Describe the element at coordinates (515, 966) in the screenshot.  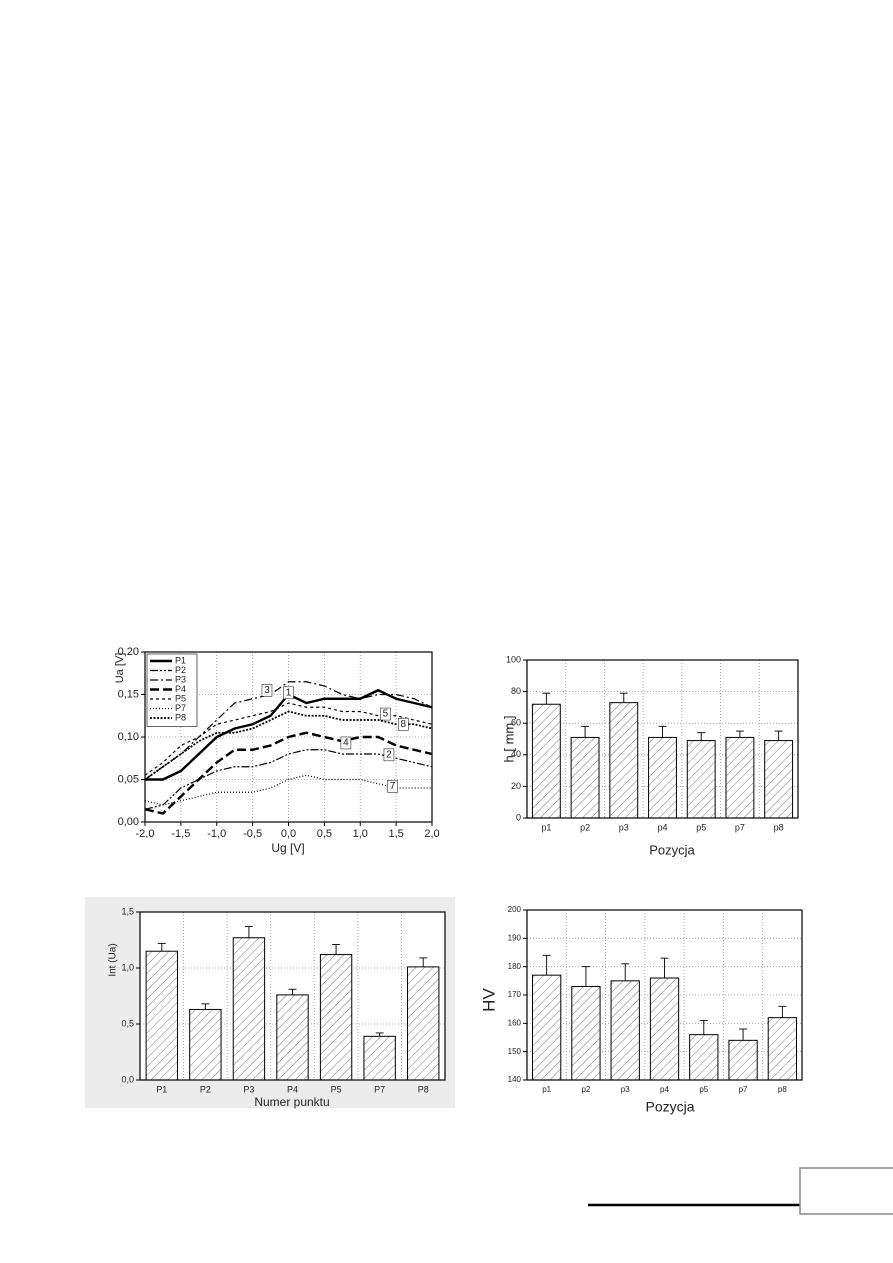
I see `y-tick-label: 180` at that location.